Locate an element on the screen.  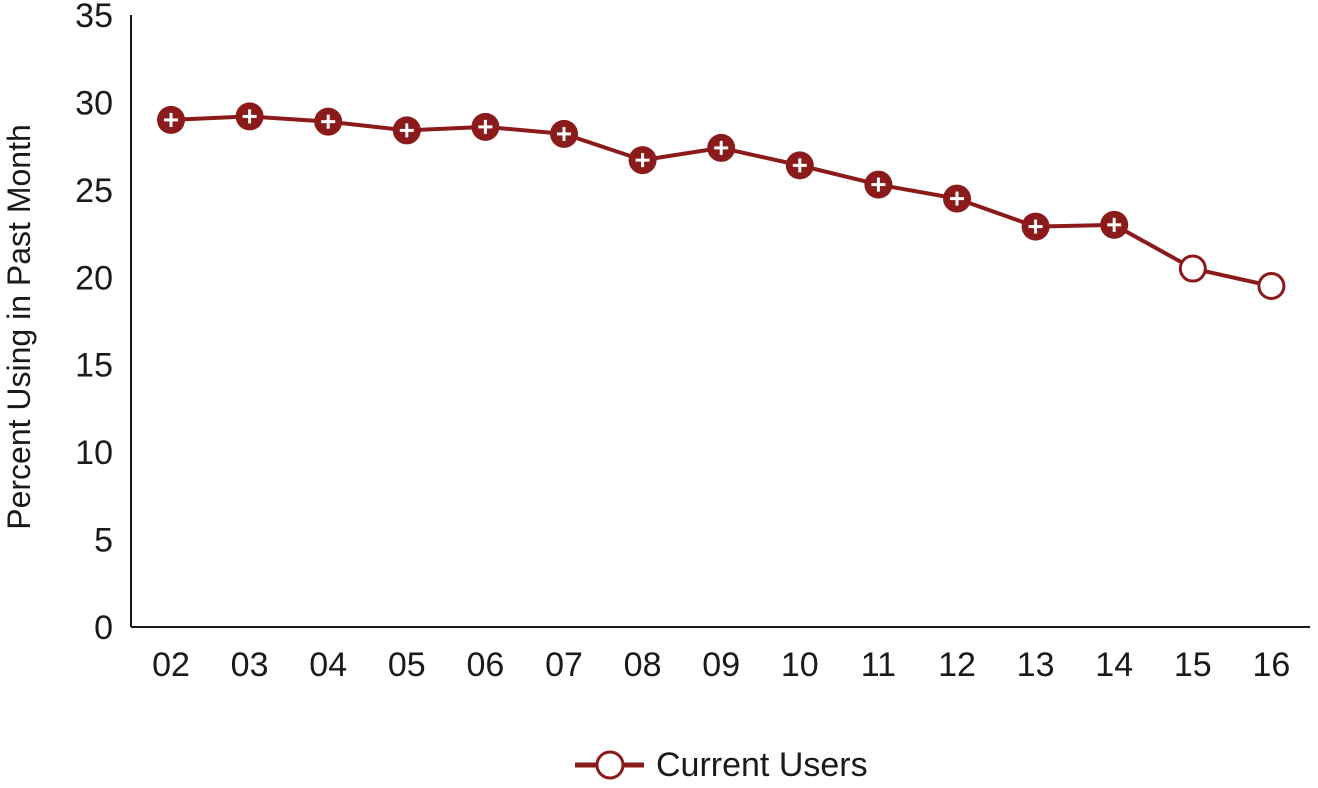
x-tick-label: 13 is located at coordinates (1036, 665).